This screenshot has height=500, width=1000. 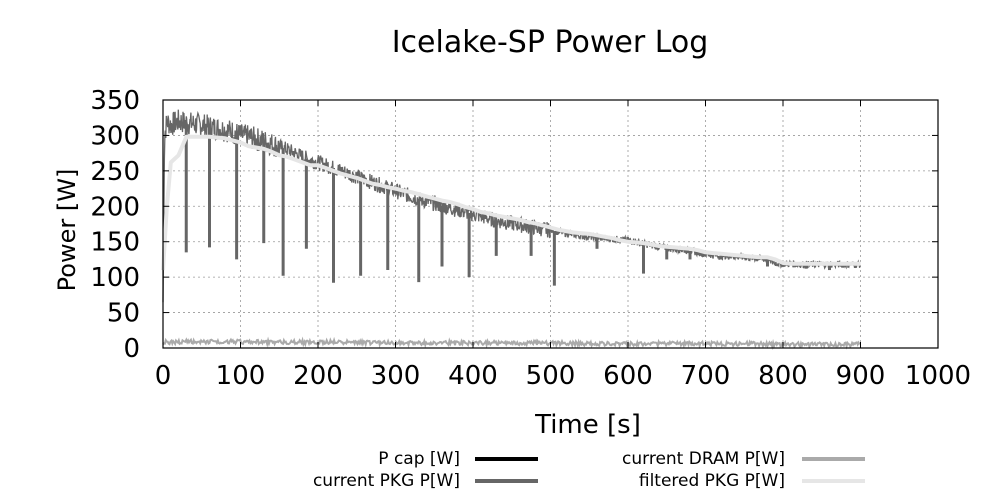 What do you see at coordinates (115, 101) in the screenshot?
I see `y-tick-label: 350` at bounding box center [115, 101].